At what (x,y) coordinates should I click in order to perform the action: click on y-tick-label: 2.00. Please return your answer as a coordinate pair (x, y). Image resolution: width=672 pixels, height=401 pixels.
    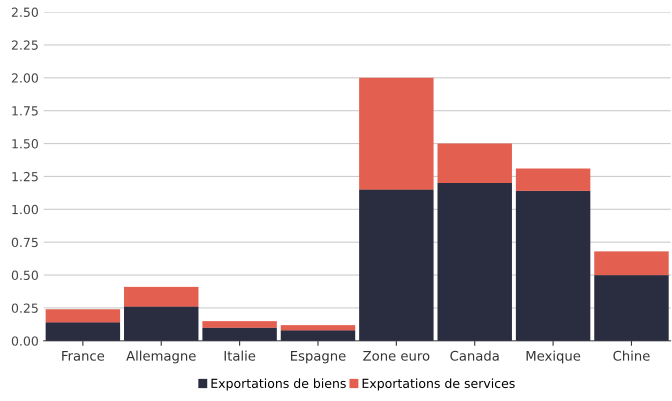
    Looking at the image, I should click on (25, 78).